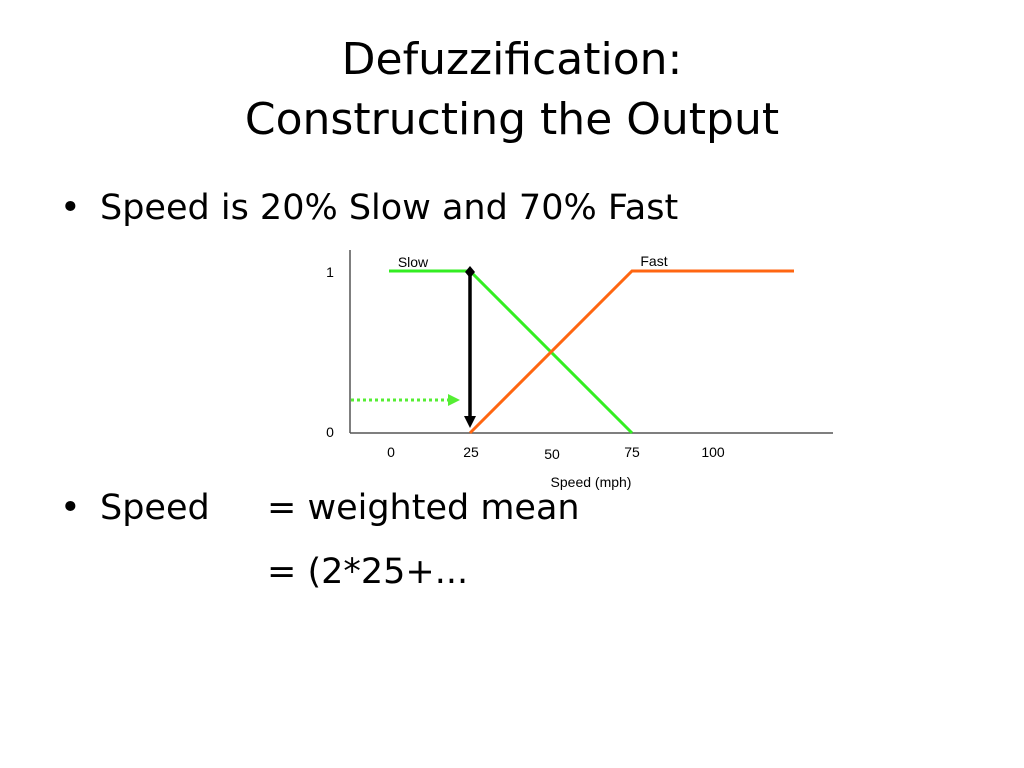  What do you see at coordinates (512, 59) in the screenshot?
I see `title-line-1: Defuzzification:` at bounding box center [512, 59].